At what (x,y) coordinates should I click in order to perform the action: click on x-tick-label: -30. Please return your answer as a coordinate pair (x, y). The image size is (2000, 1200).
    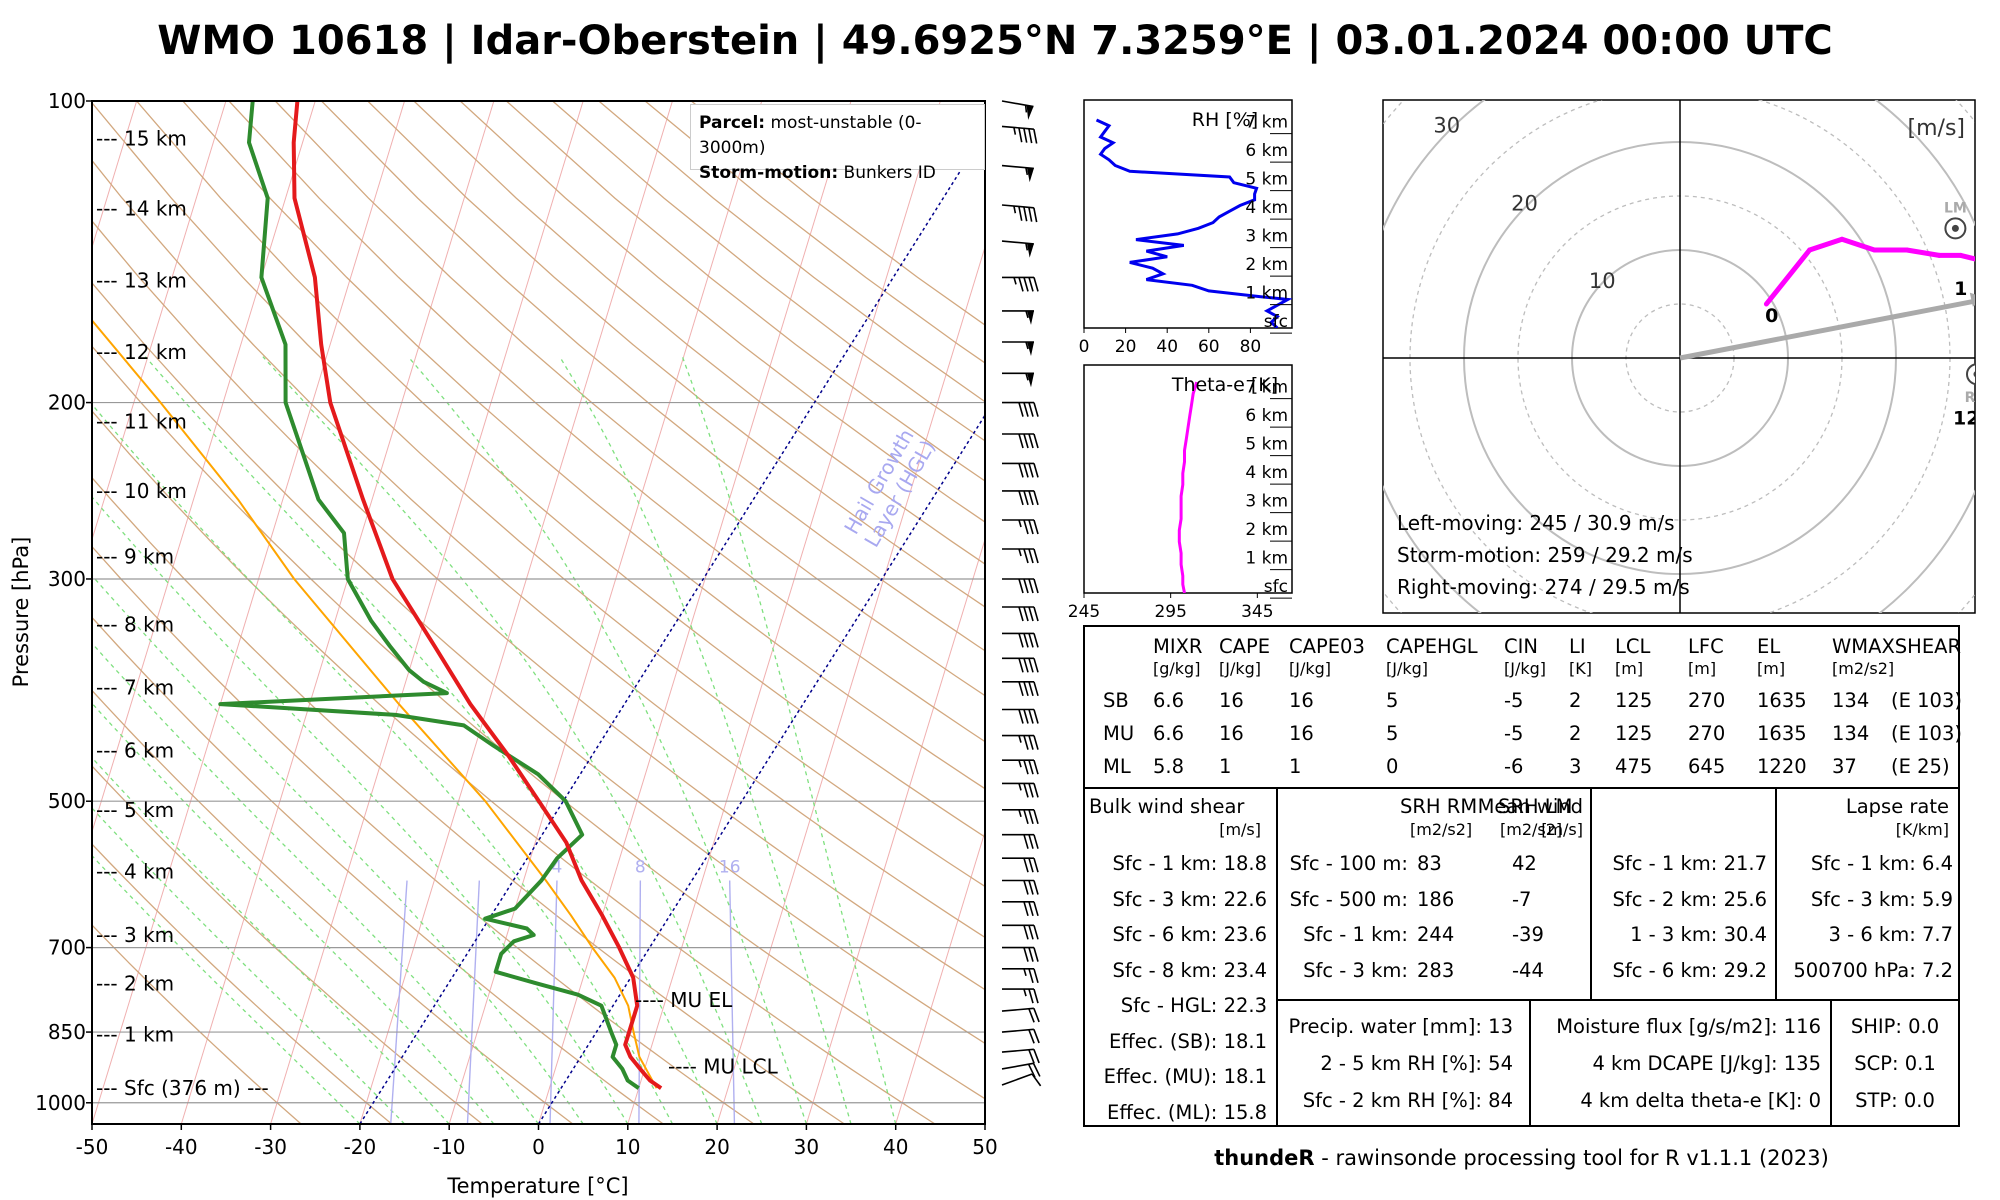
    Looking at the image, I should click on (270, 1147).